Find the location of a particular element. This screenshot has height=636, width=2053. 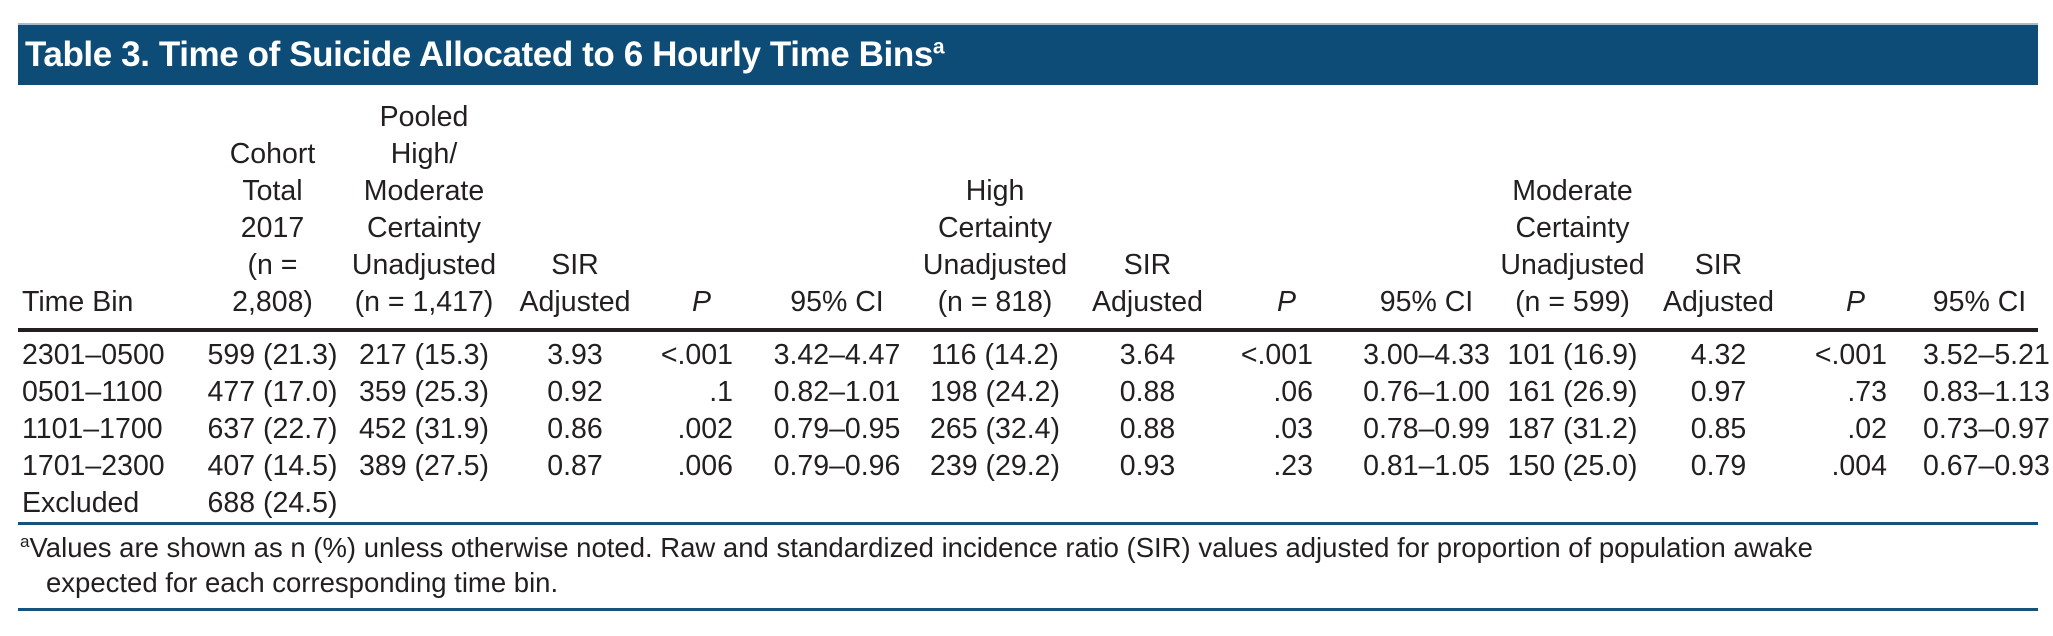

col-header-high-ci: 95% CI is located at coordinates (1426, 208).